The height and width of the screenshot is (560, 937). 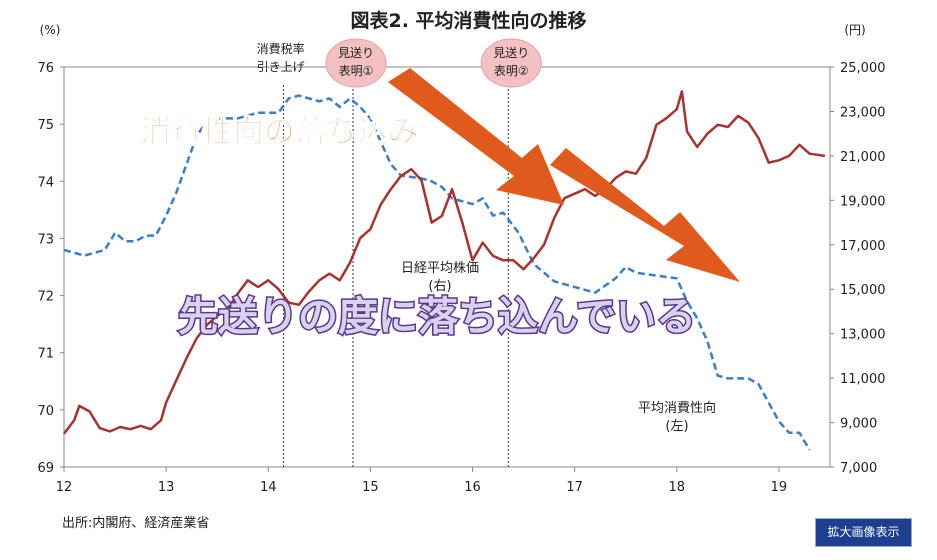 I want to click on y-right-tick-label: 19,000, so click(x=863, y=201).